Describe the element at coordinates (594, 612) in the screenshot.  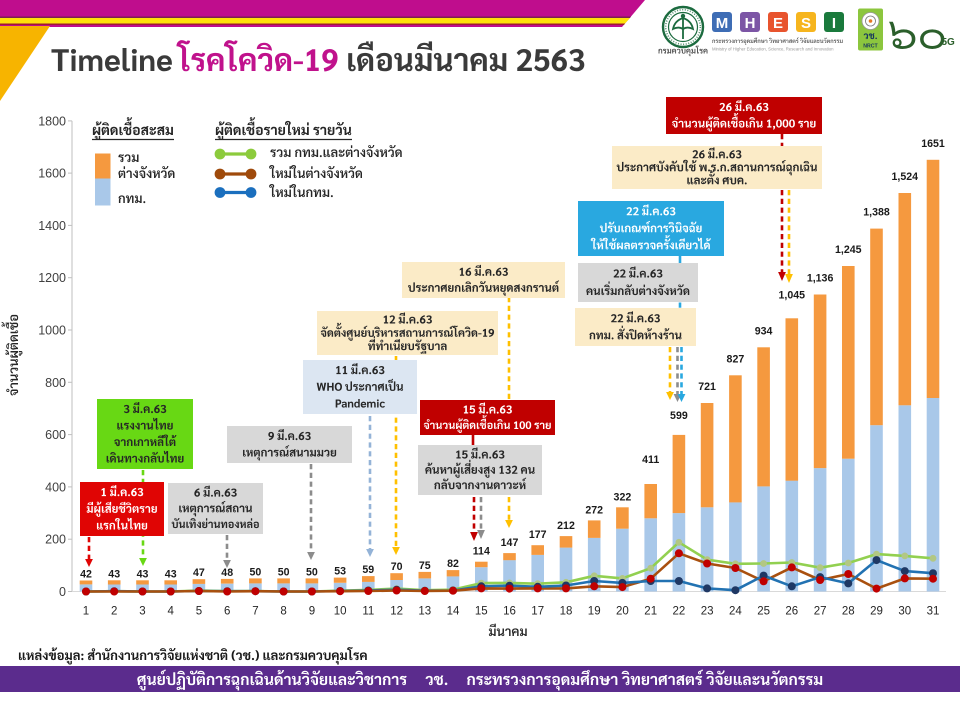
I see `svg-text: 19` at that location.